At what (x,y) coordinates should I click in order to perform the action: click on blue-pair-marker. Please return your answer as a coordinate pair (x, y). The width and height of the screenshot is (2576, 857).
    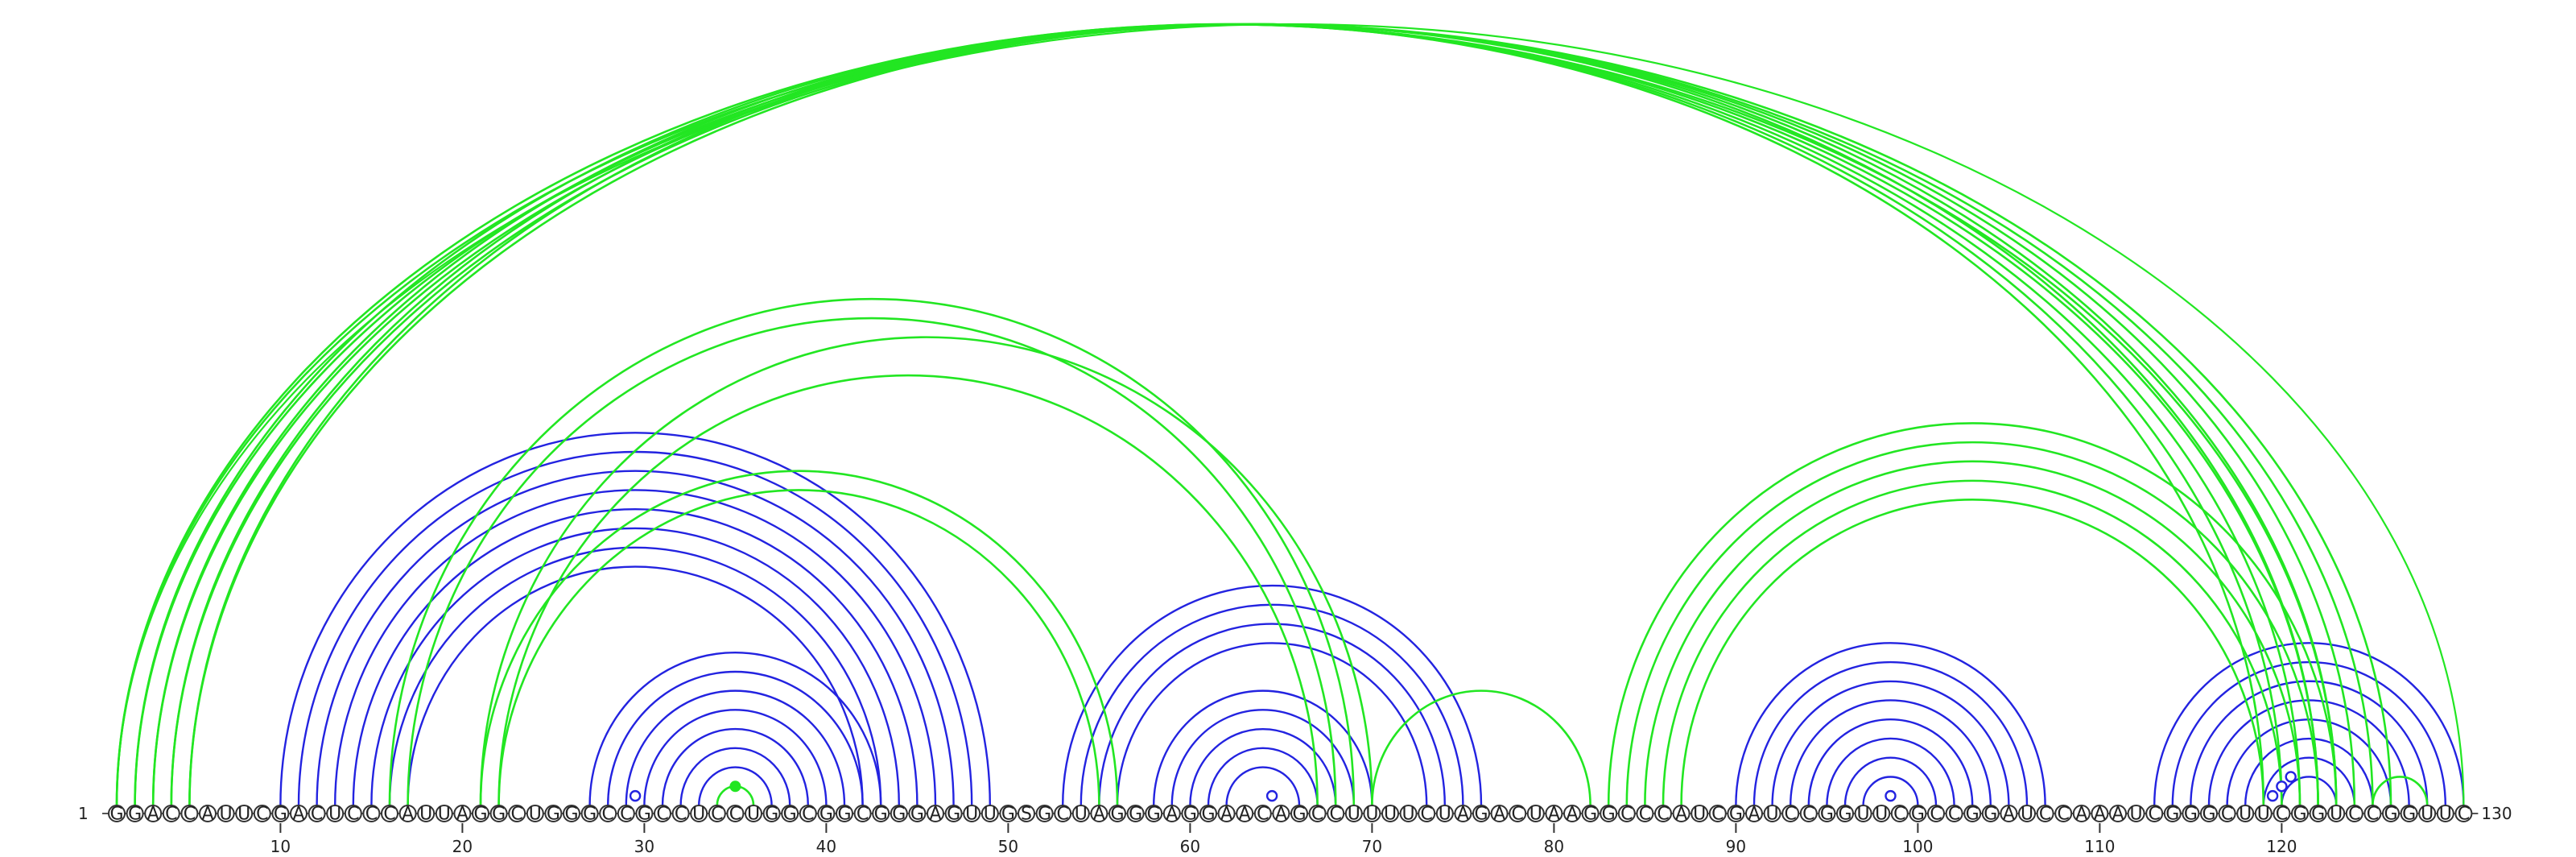
    Looking at the image, I should click on (1891, 795).